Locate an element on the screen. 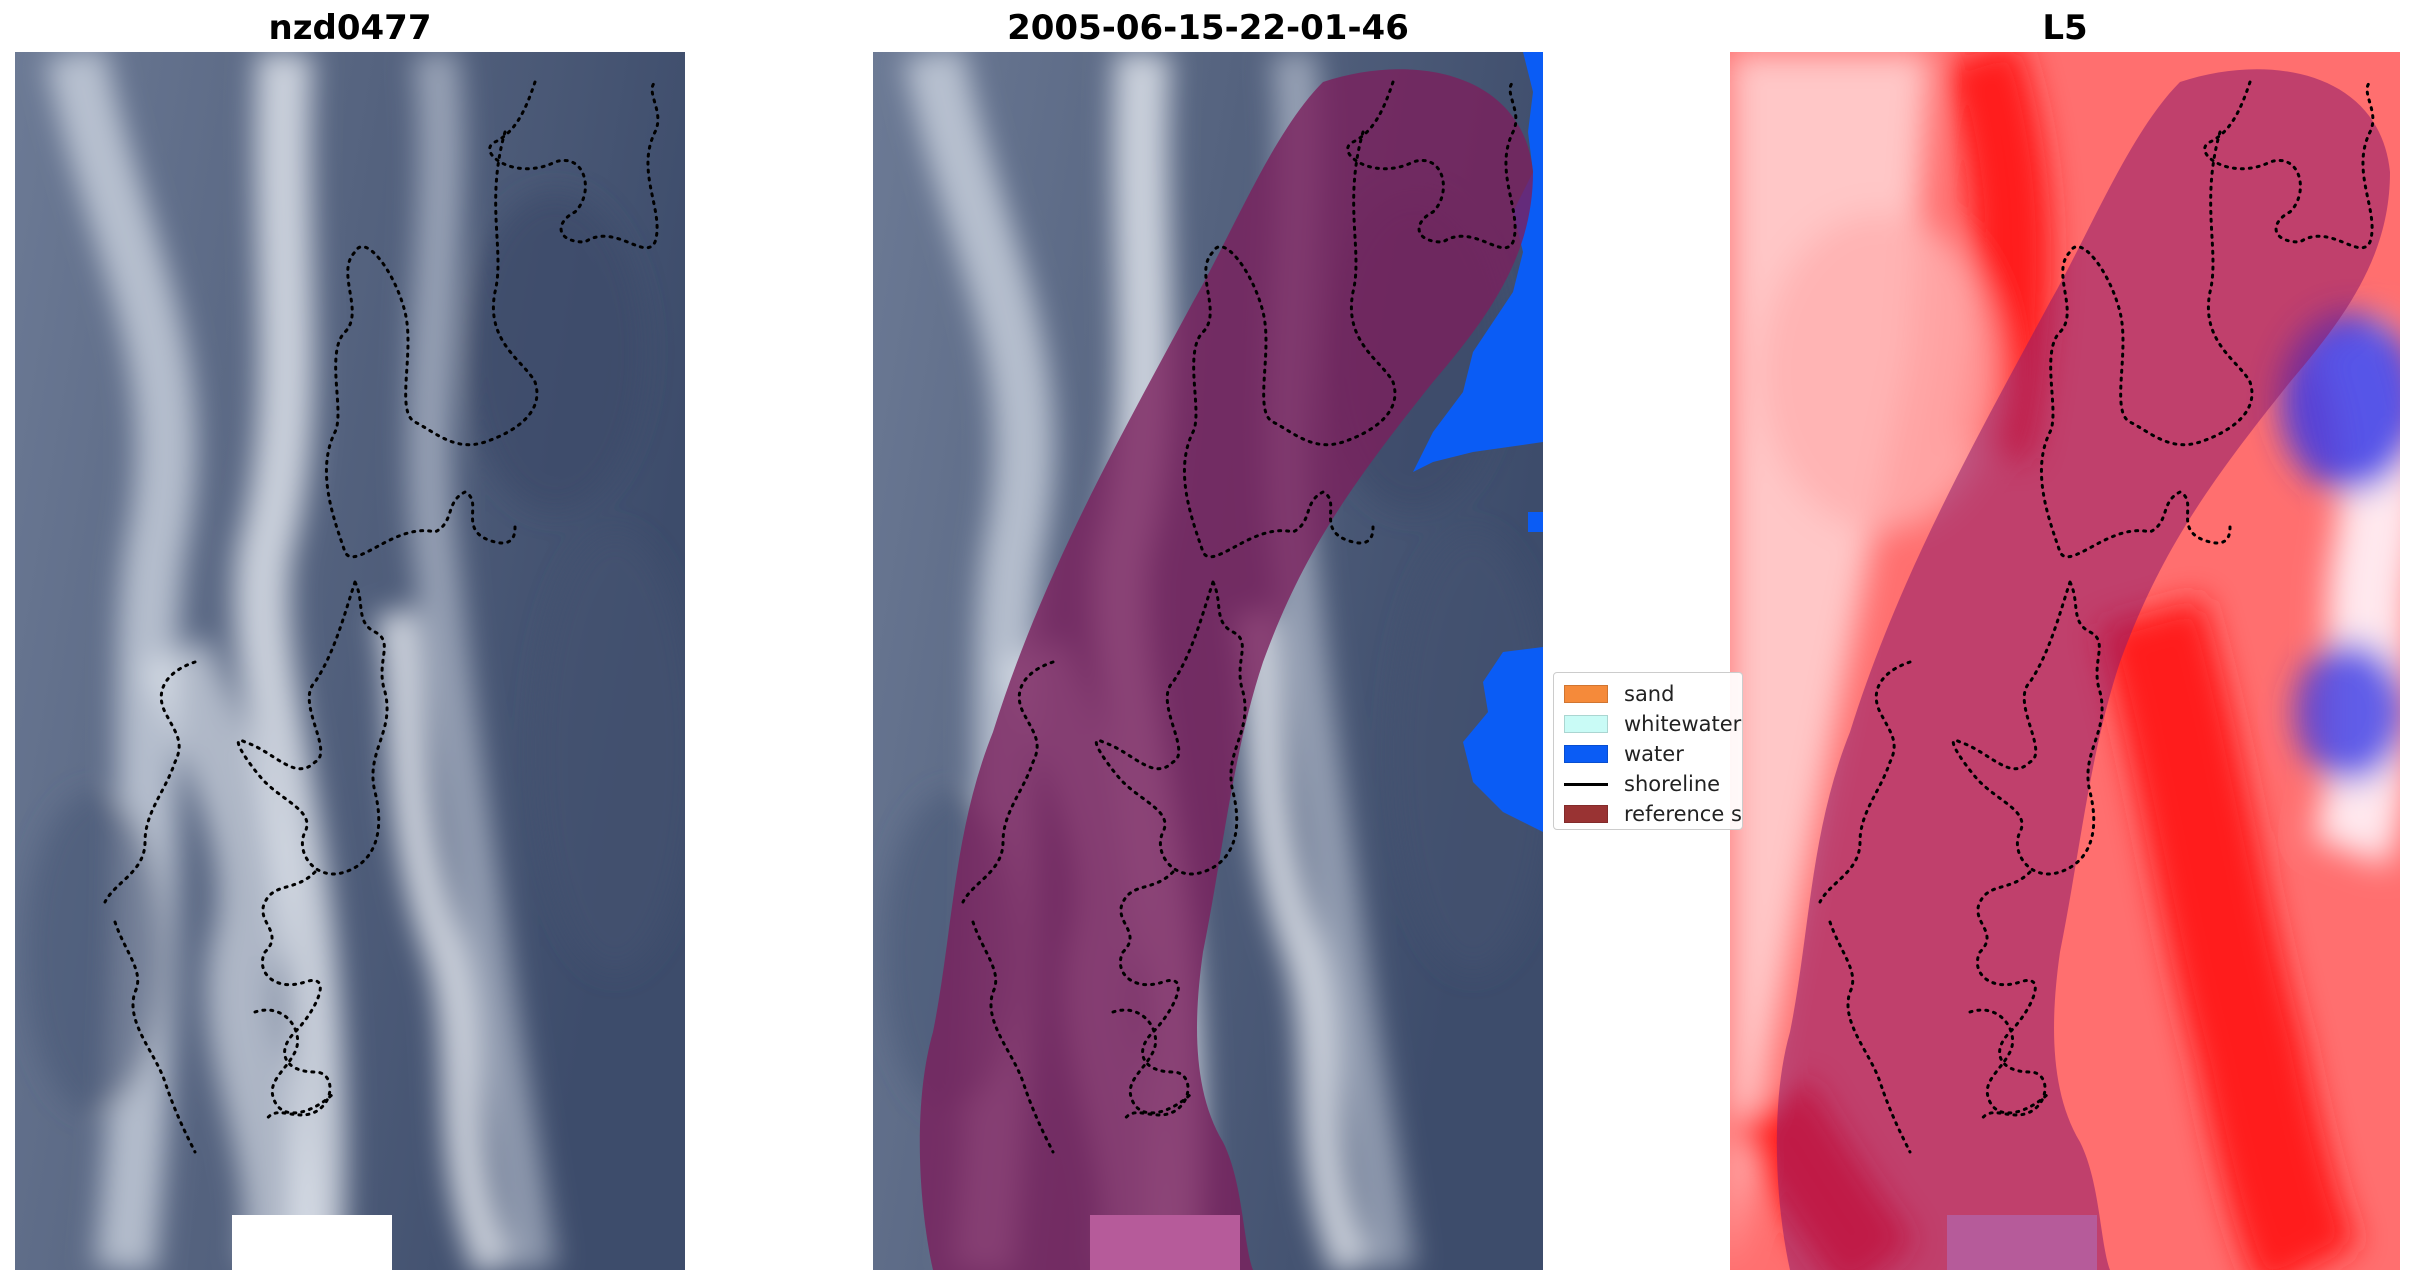  nodata-patch is located at coordinates (312, 1242).